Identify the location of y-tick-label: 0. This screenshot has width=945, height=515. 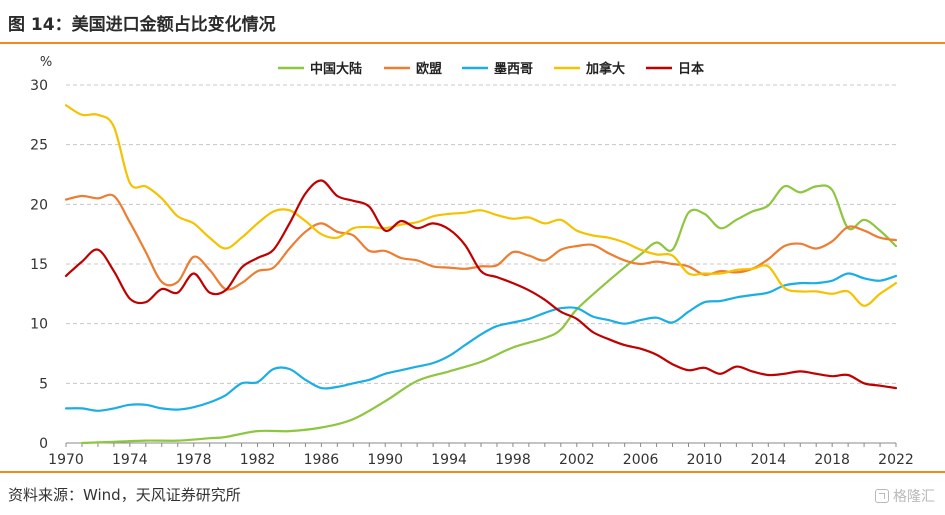
(43, 444).